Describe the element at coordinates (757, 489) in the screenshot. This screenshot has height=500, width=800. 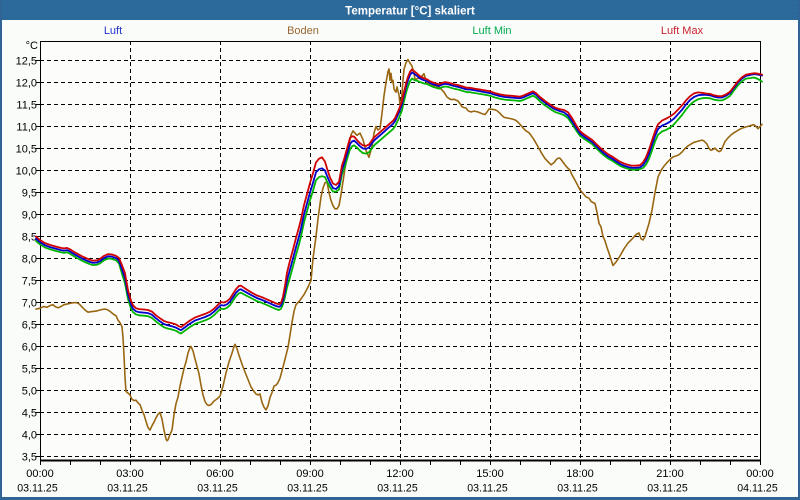
I see `svg-text: 04.11.25` at that location.